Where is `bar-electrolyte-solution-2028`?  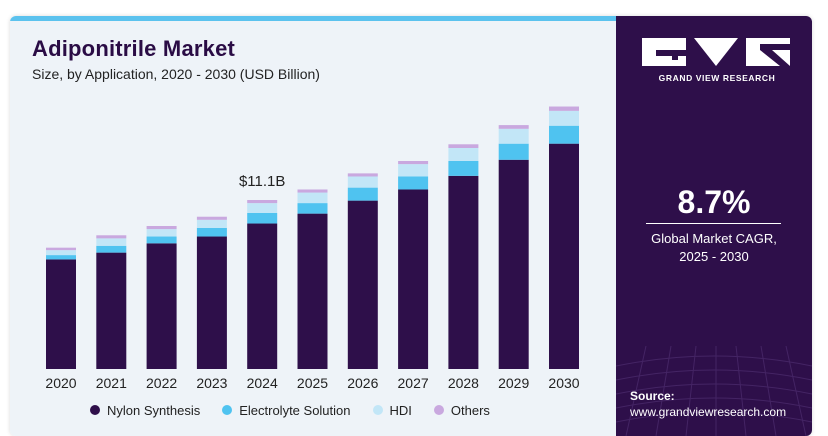
bar-electrolyte-solution-2028 is located at coordinates (463, 168).